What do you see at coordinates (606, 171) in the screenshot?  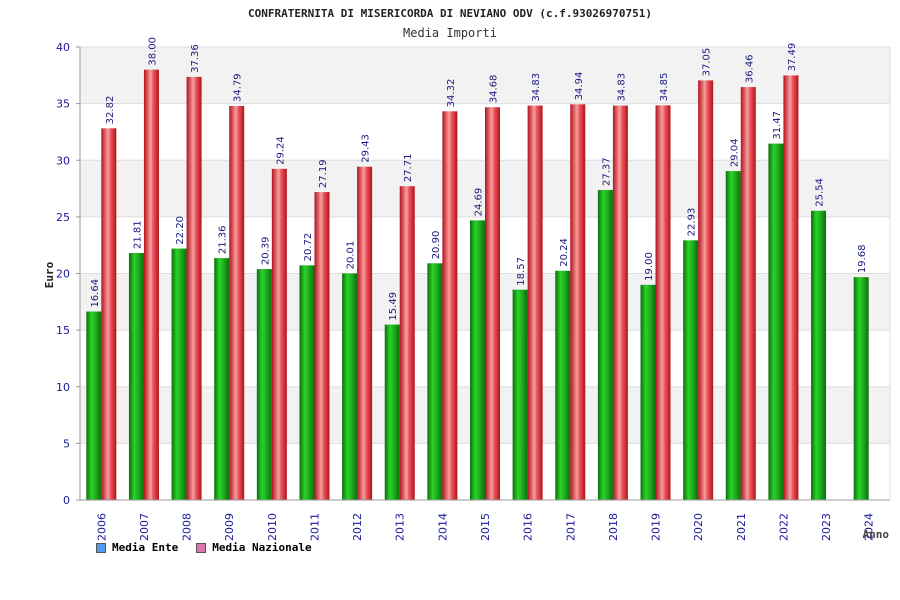 I see `value-label: 27.37` at bounding box center [606, 171].